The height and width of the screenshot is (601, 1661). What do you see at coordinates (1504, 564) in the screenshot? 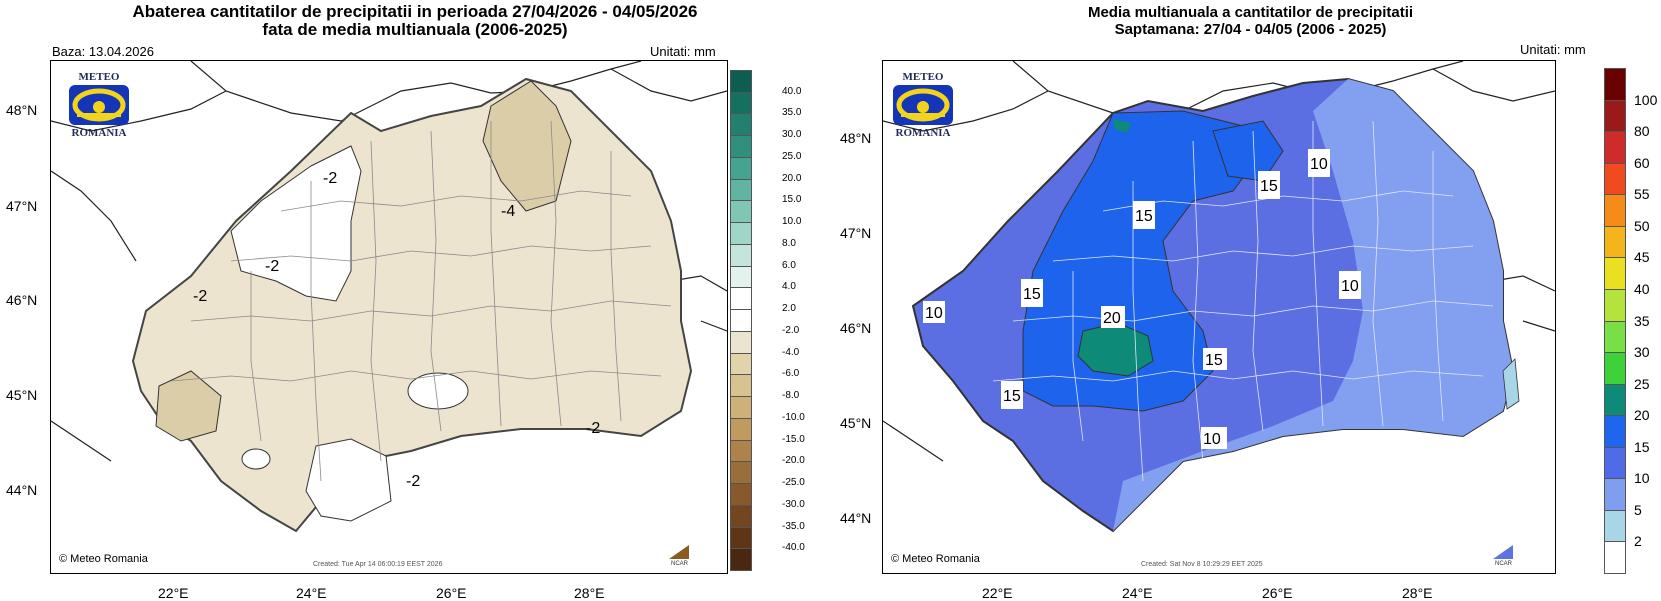
I see `ncar-label: NCAR` at bounding box center [1504, 564].